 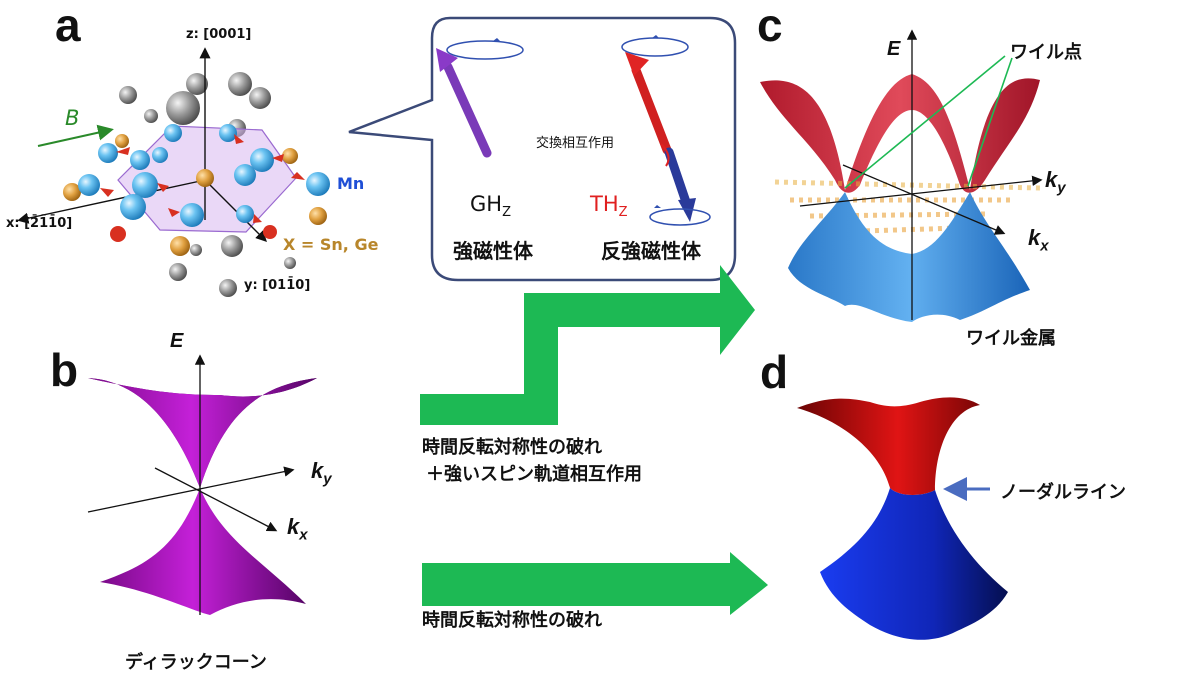 What do you see at coordinates (894, 49) in the screenshot?
I see `weyl-energy-label: E` at bounding box center [894, 49].